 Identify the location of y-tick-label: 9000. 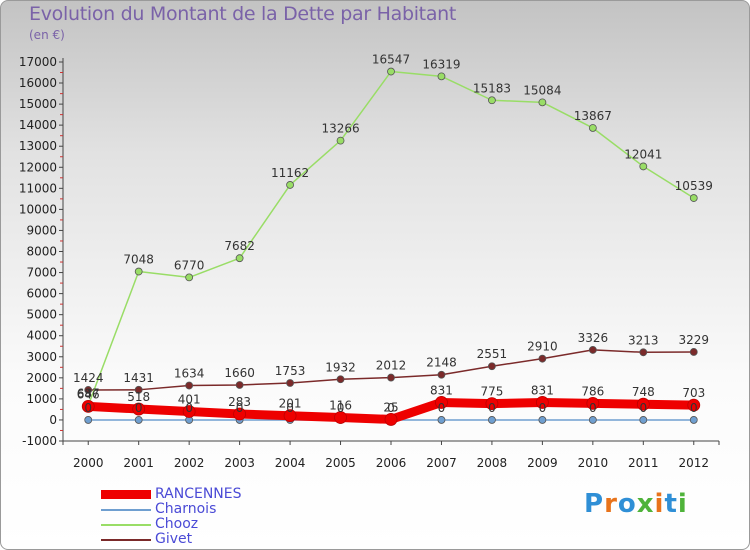
(41, 230).